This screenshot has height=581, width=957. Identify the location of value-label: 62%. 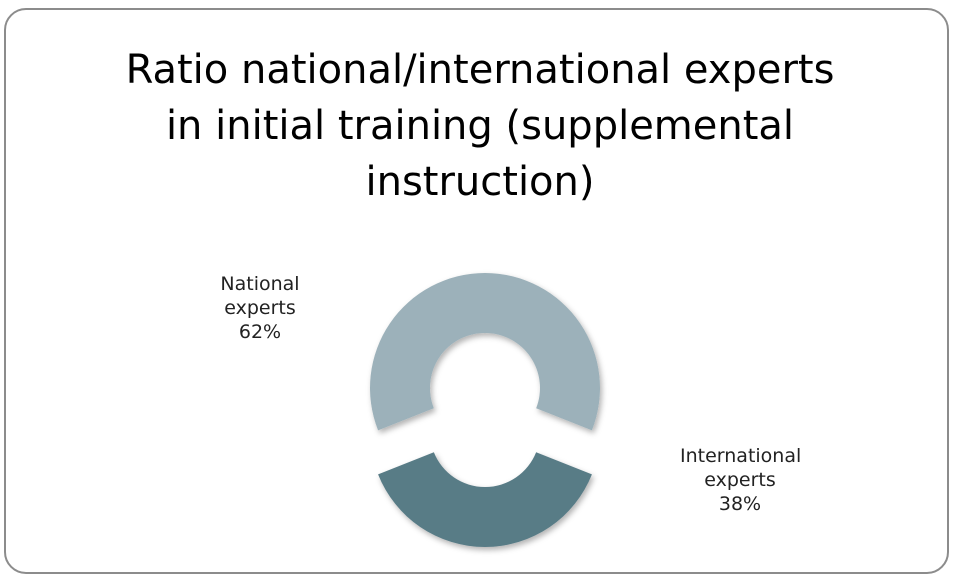
(260, 332).